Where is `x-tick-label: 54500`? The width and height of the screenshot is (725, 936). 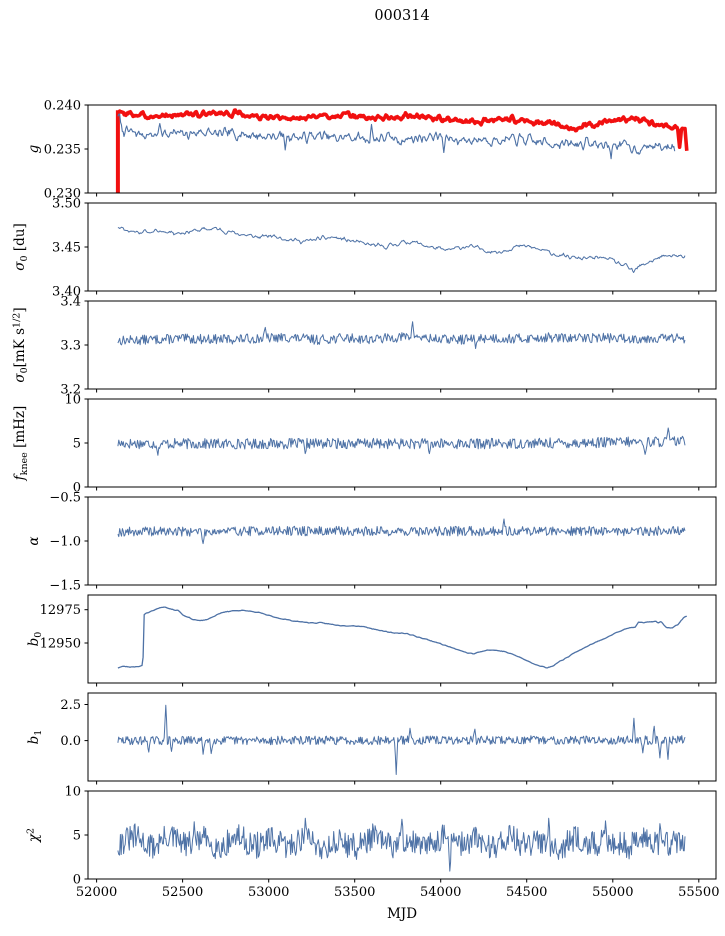 x-tick-label: 54500 is located at coordinates (526, 892).